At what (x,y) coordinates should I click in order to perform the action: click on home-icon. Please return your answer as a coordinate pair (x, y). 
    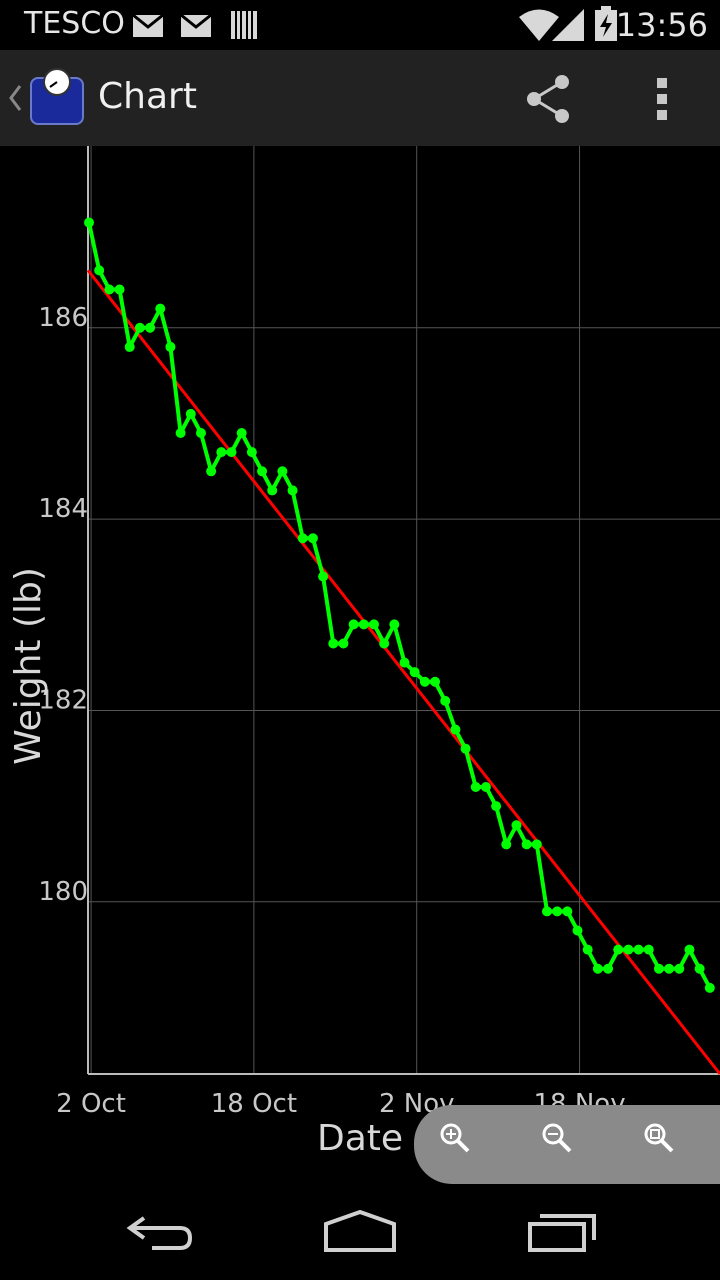
    Looking at the image, I should click on (360, 1231).